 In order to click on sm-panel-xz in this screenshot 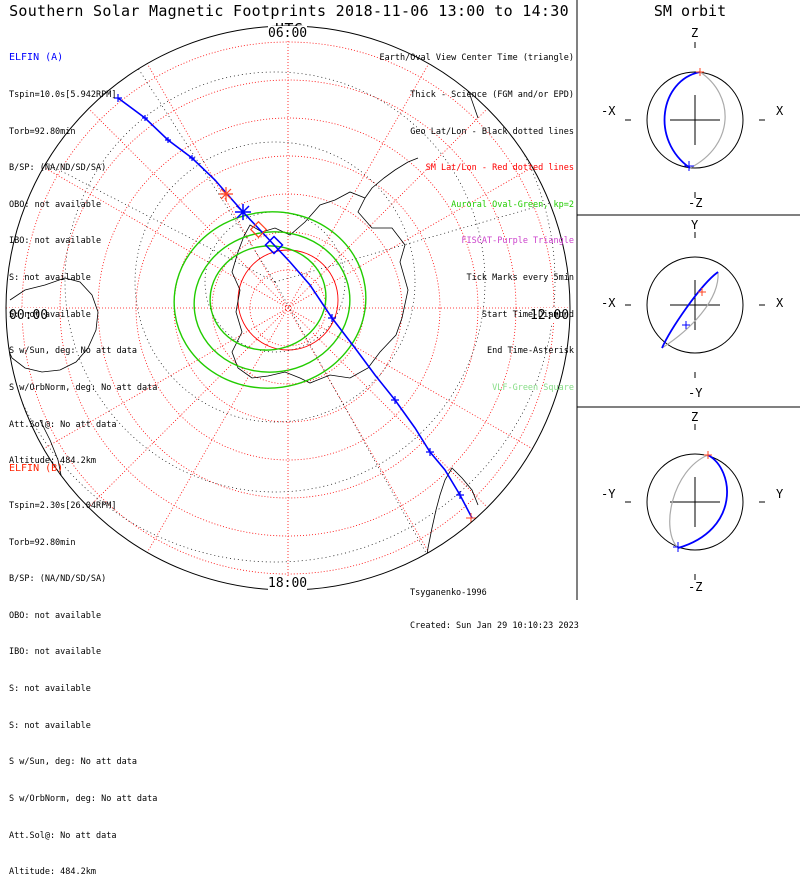, I will do `click(695, 120)`.